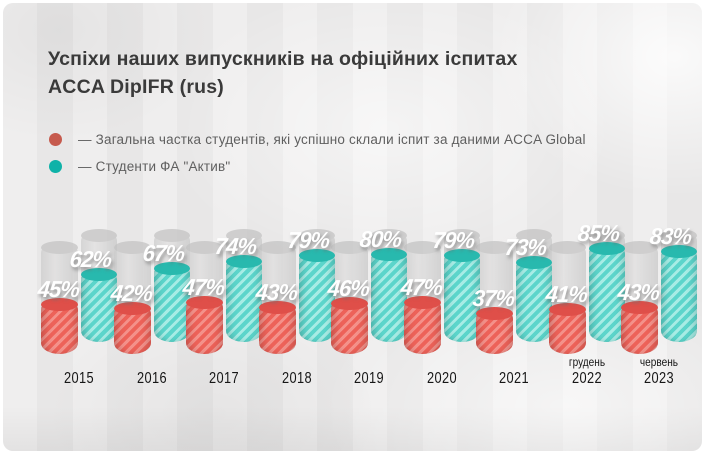 This screenshot has height=457, width=705. What do you see at coordinates (151, 378) in the screenshot?
I see `category-label: 2016` at bounding box center [151, 378].